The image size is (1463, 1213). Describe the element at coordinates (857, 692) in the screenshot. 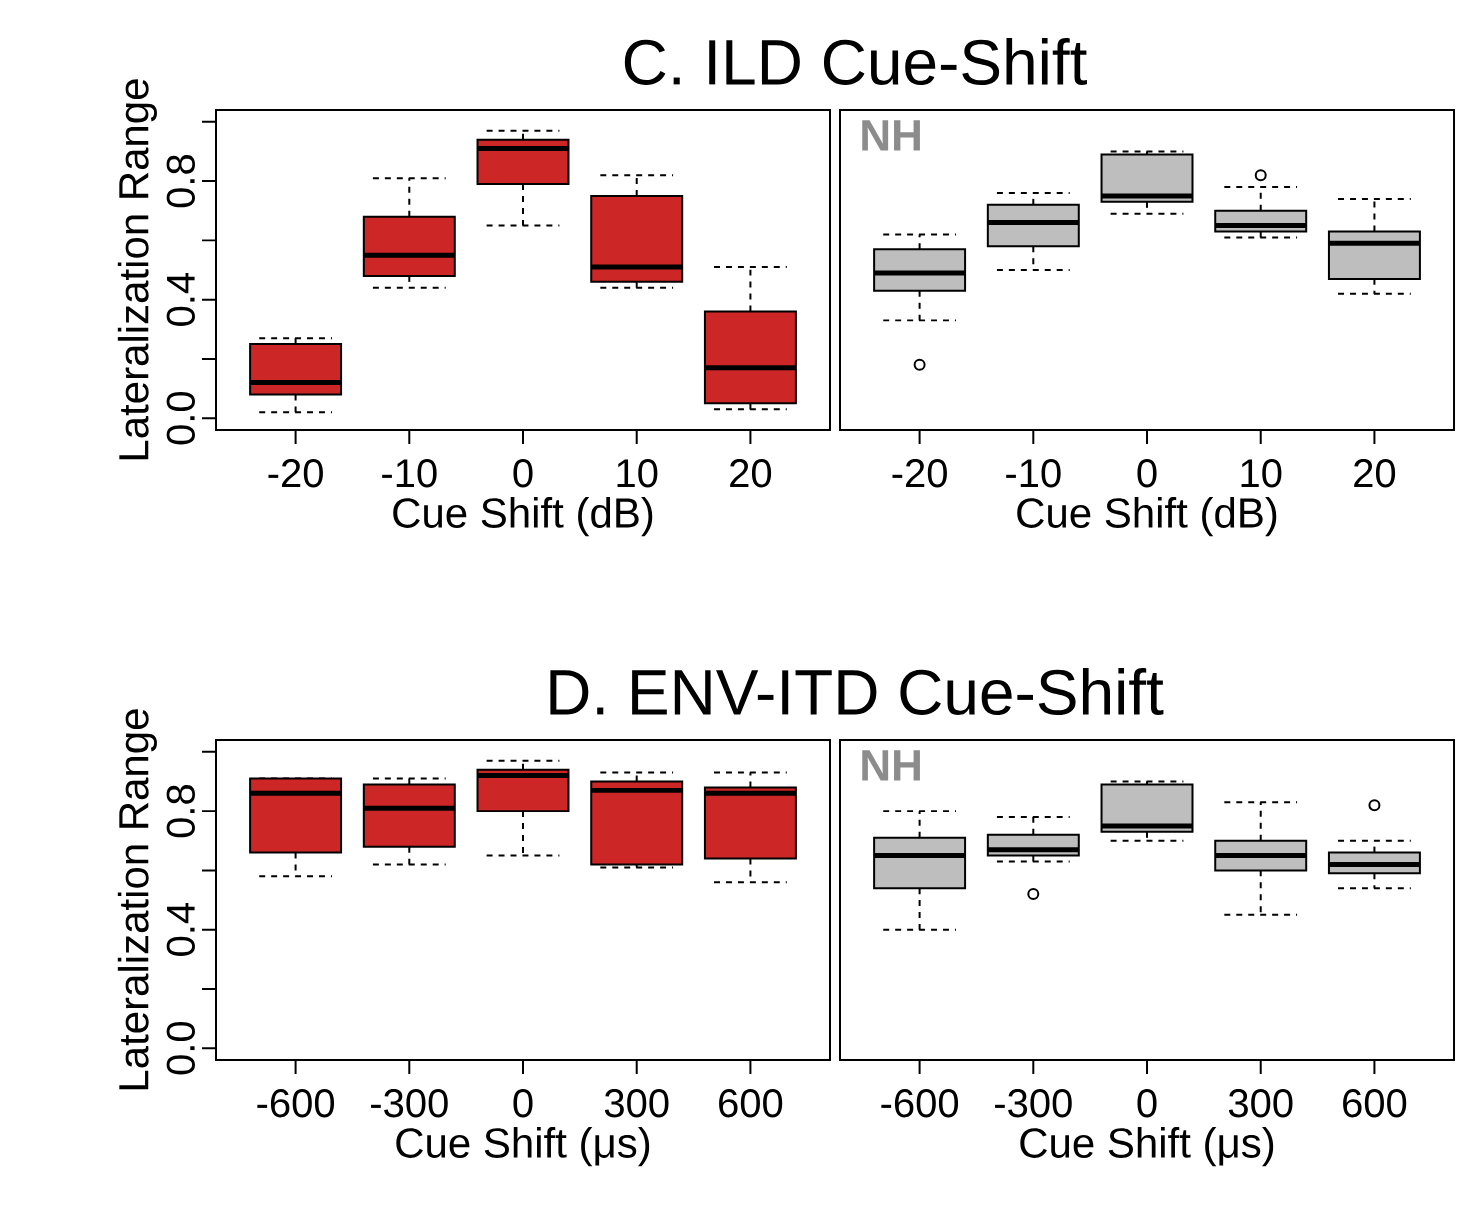

I see `chart-title: D. ENV-ITD Cue-Shift` at that location.